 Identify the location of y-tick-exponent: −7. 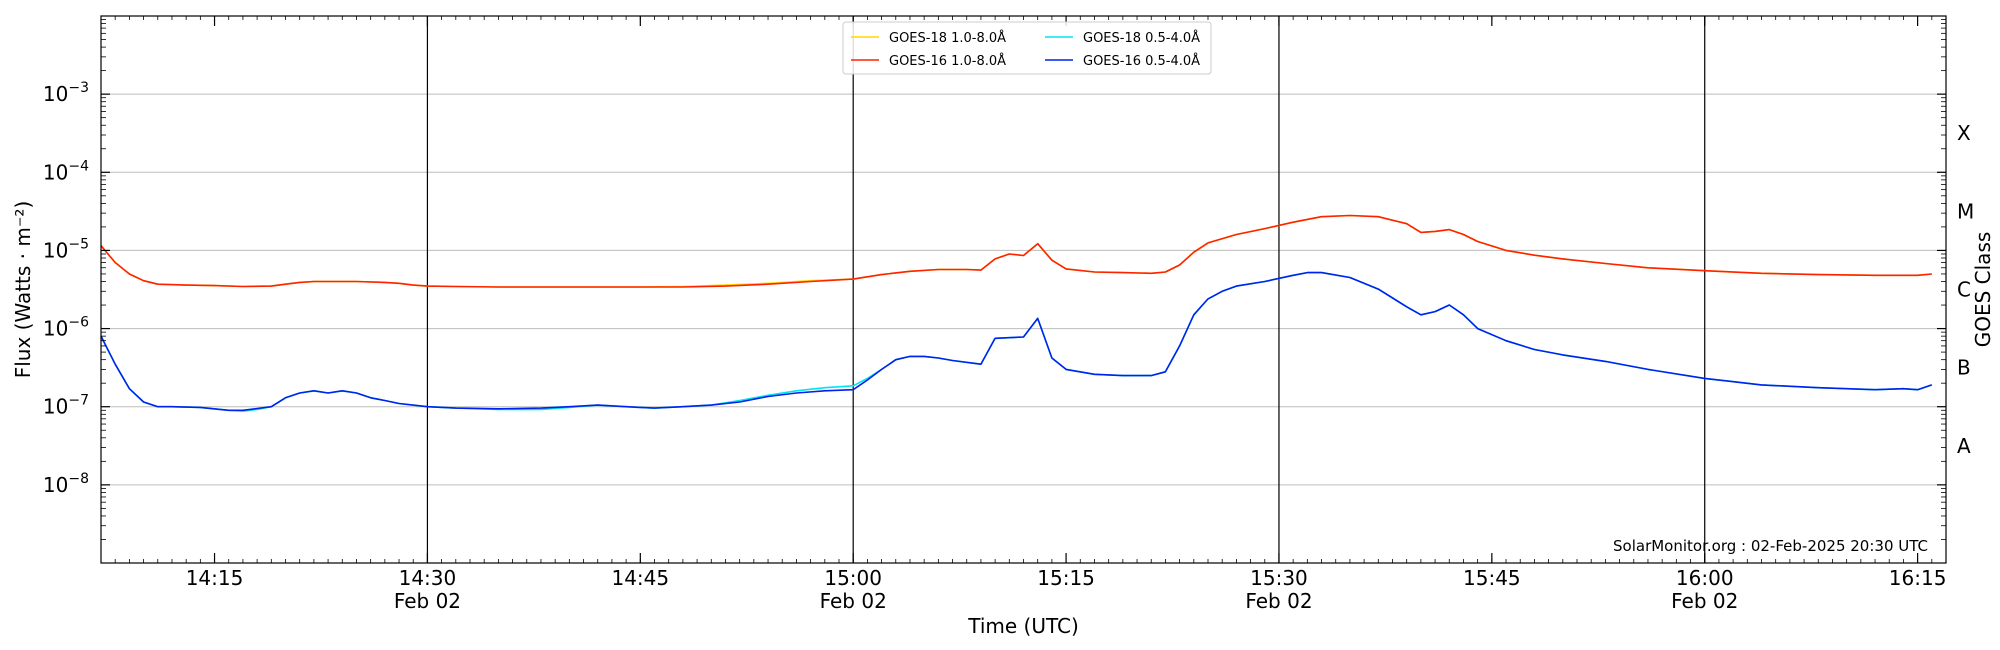
(78, 401).